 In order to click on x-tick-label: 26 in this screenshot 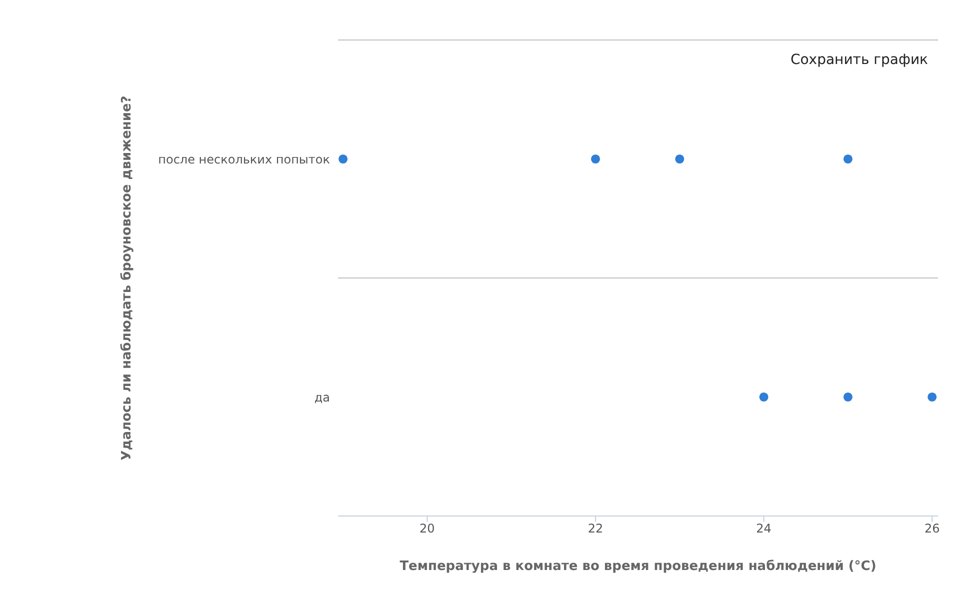, I will do `click(932, 529)`.